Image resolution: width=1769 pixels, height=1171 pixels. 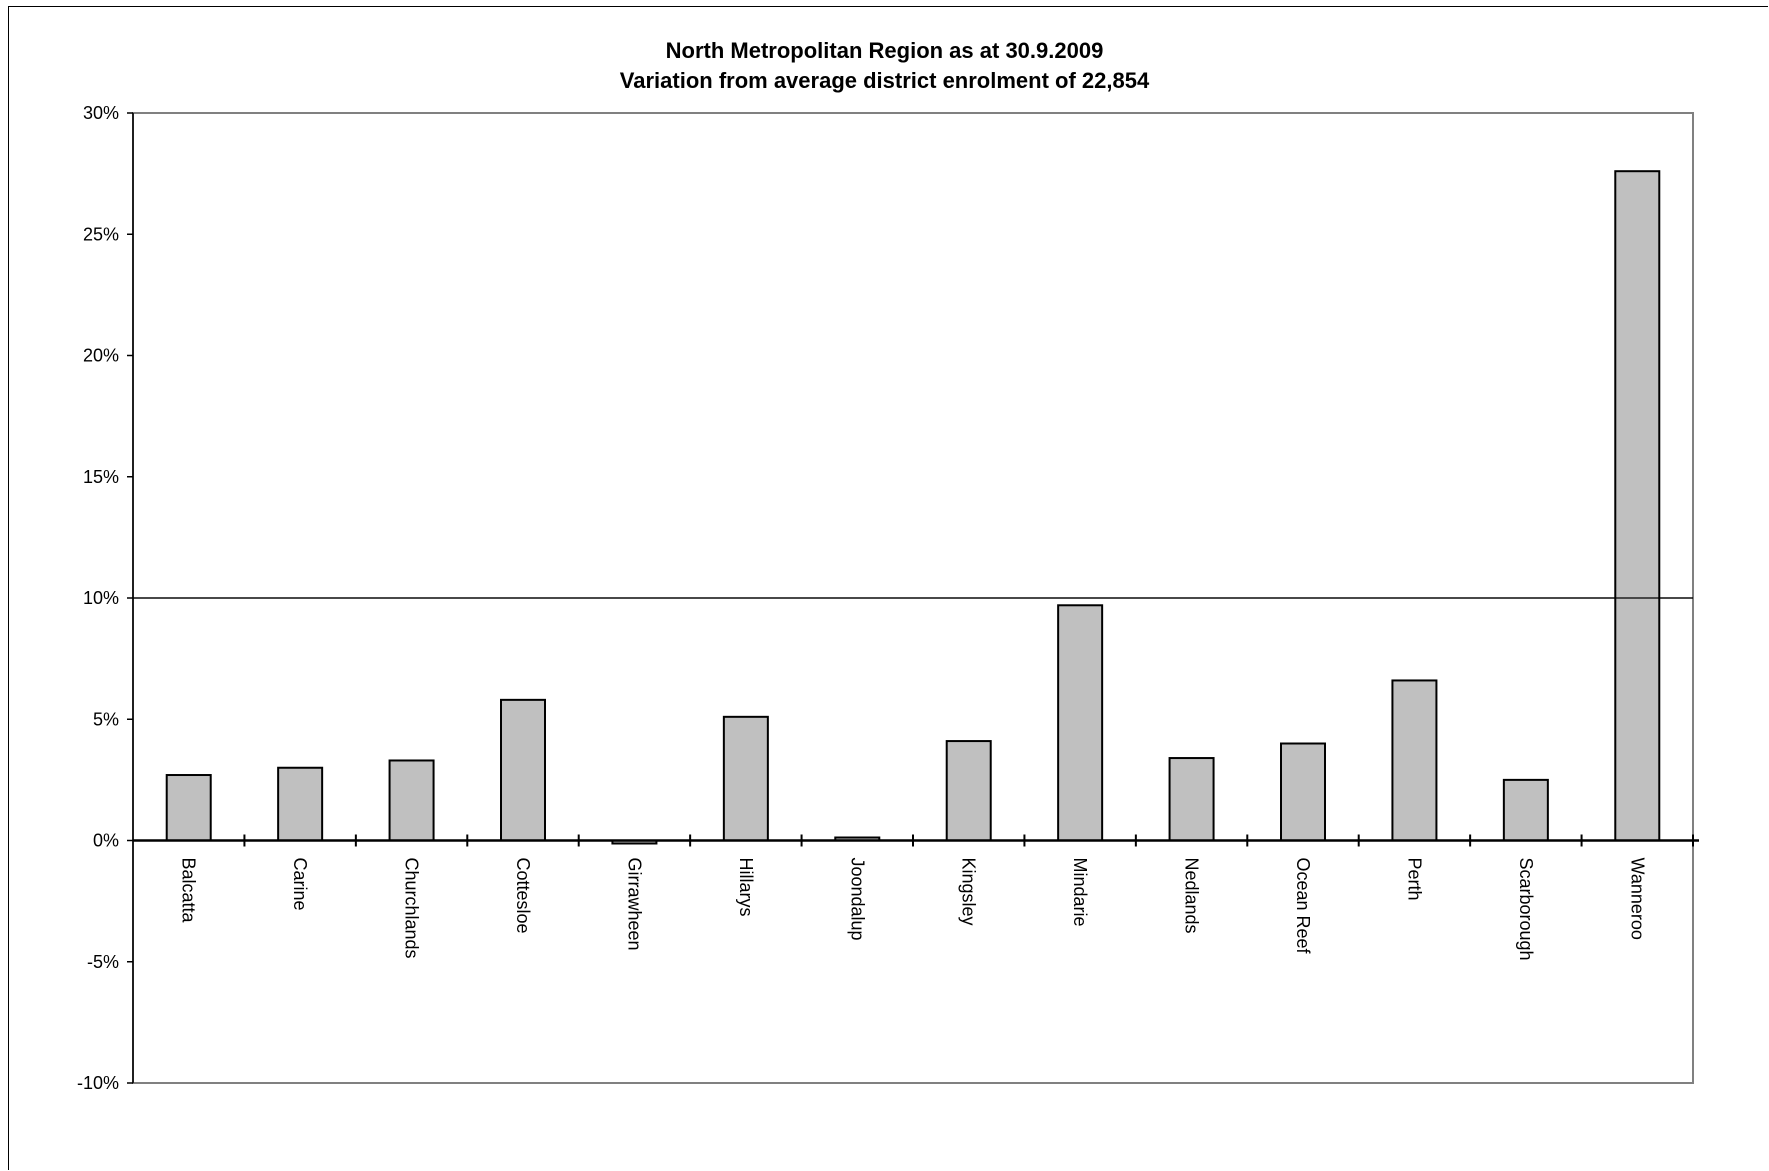 What do you see at coordinates (106, 719) in the screenshot?
I see `y-tick-label: 5%` at bounding box center [106, 719].